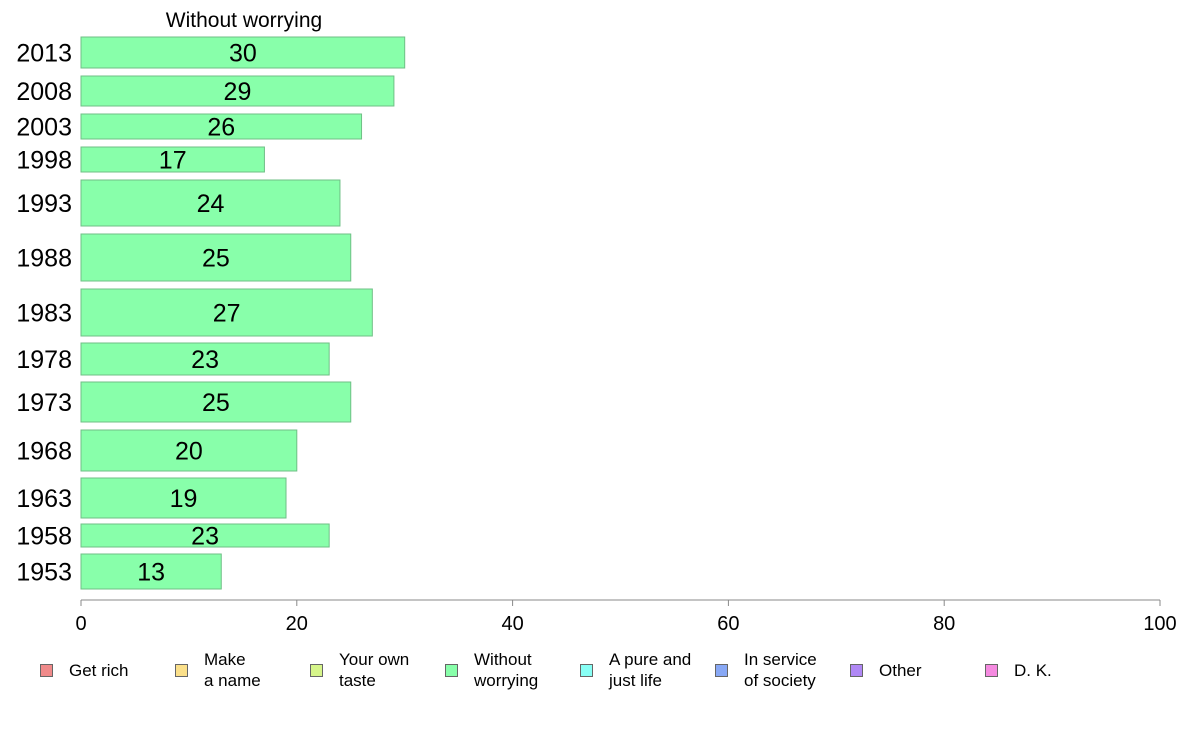 This screenshot has width=1188, height=736. I want to click on legend-label: Get rich, so click(99, 670).